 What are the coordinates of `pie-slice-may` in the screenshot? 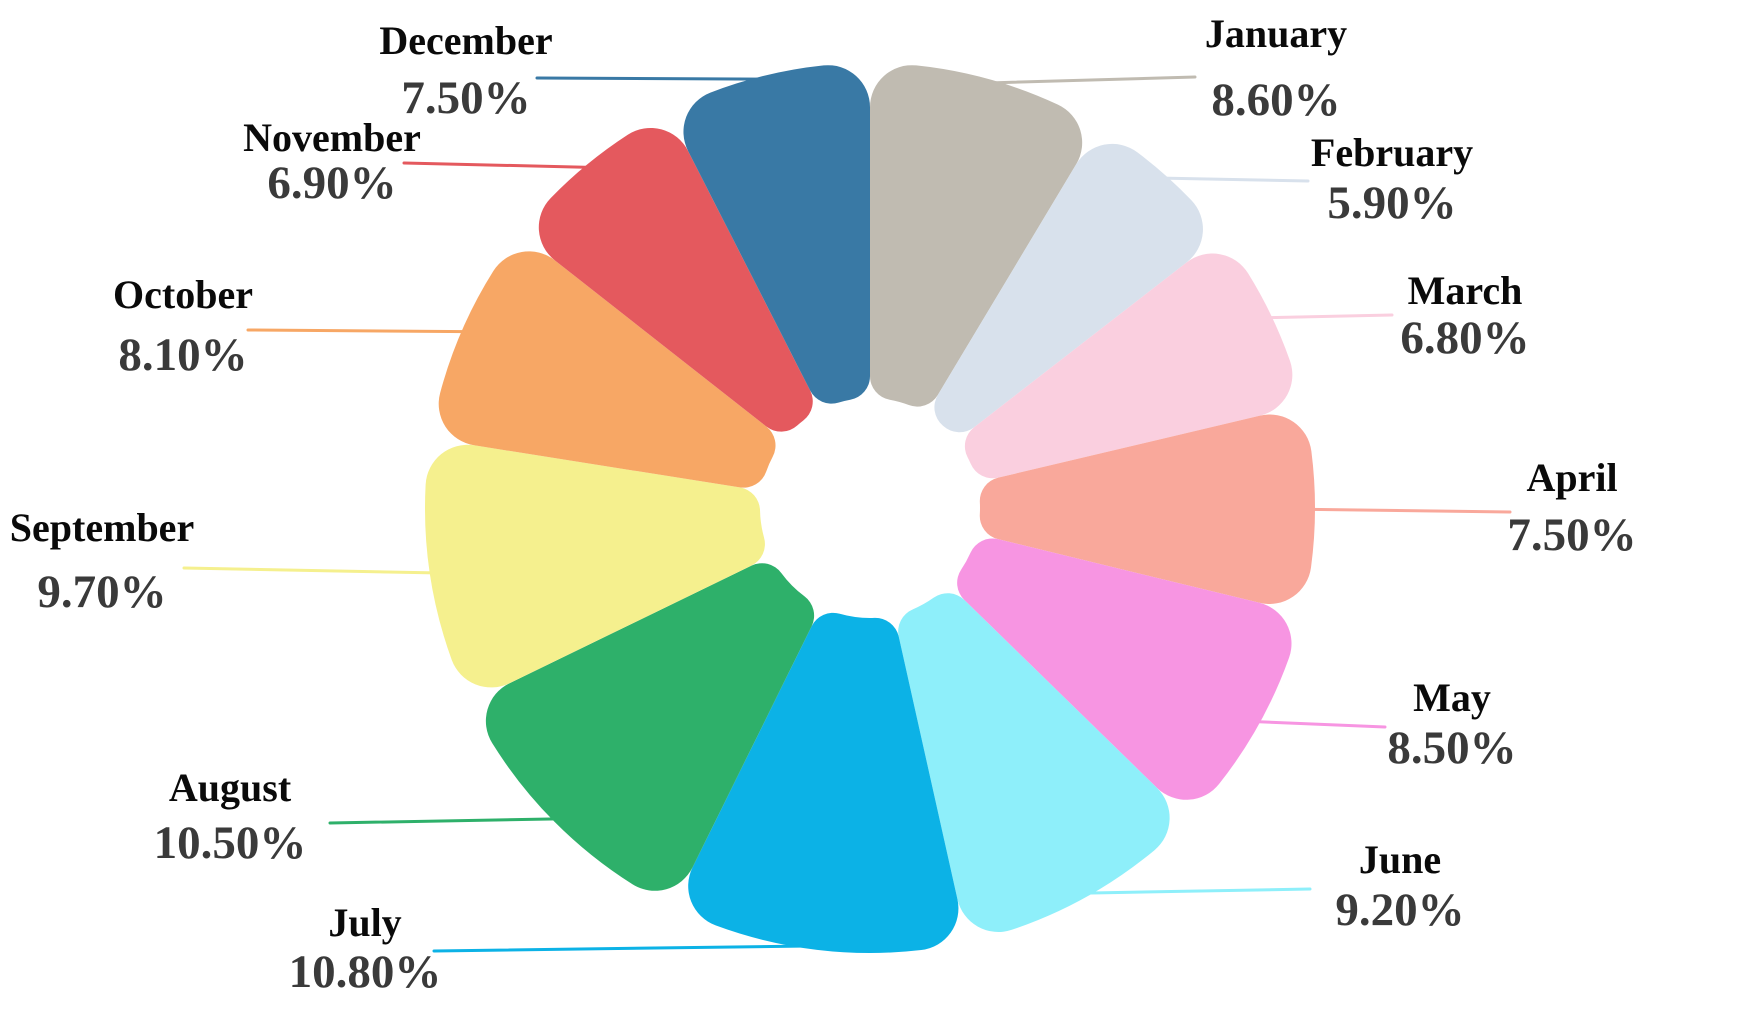 It's located at (1124, 669).